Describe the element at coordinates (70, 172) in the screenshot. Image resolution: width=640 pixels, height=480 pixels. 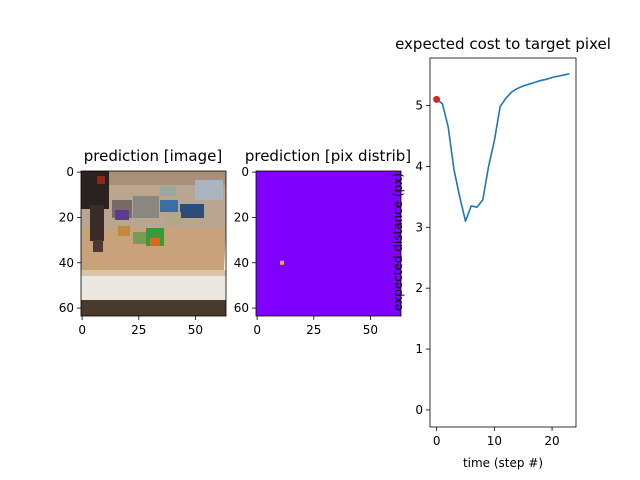
I see `image-y-tick-label: 0` at that location.